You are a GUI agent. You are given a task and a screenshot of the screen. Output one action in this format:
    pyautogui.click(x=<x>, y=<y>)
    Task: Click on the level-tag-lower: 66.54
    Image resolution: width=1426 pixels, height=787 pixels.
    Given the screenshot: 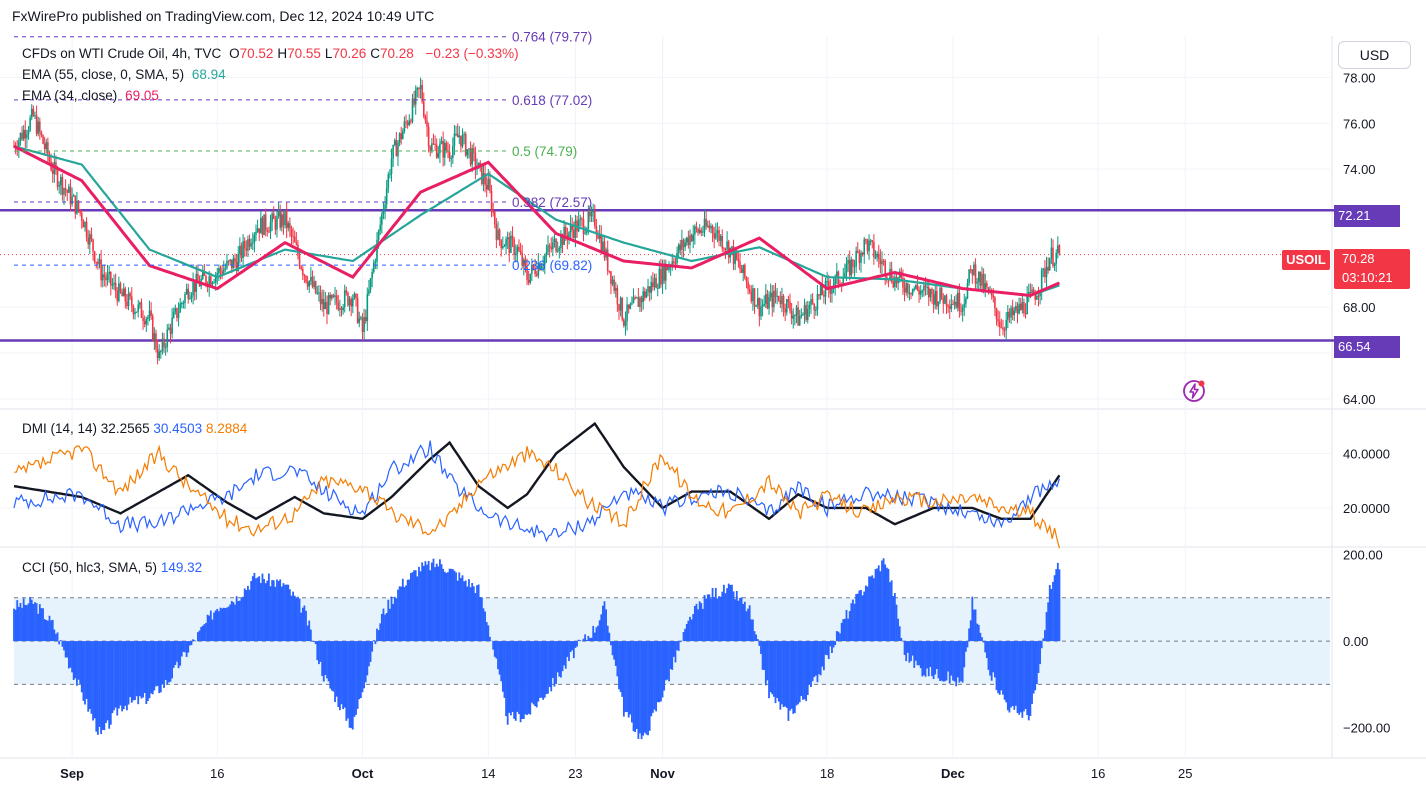 What is the action you would take?
    pyautogui.click(x=1367, y=347)
    